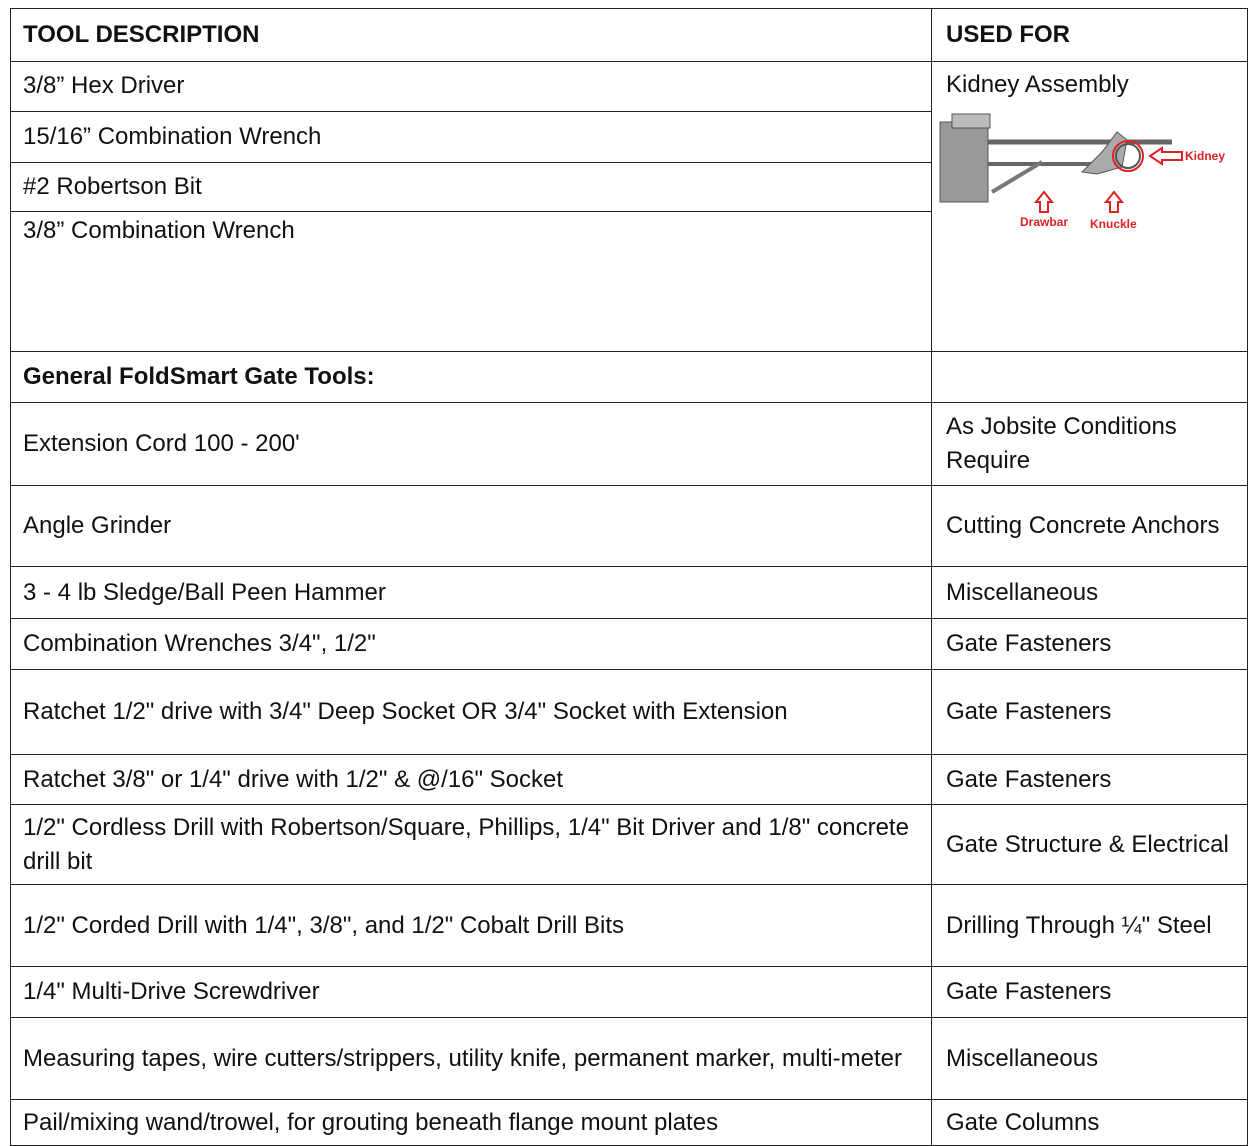 The width and height of the screenshot is (1250, 1146). I want to click on kidney-circle, so click(1128, 156).